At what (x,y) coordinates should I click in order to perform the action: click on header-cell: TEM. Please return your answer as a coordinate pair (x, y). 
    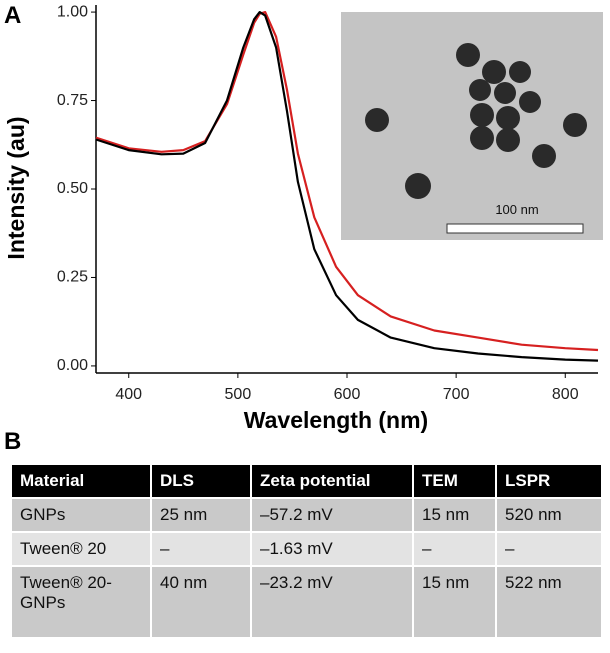
    Looking at the image, I should click on (454, 481).